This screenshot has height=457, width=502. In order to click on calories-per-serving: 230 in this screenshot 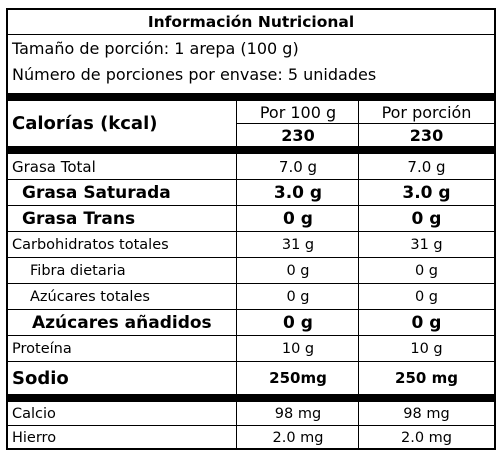, I will do `click(426, 135)`.